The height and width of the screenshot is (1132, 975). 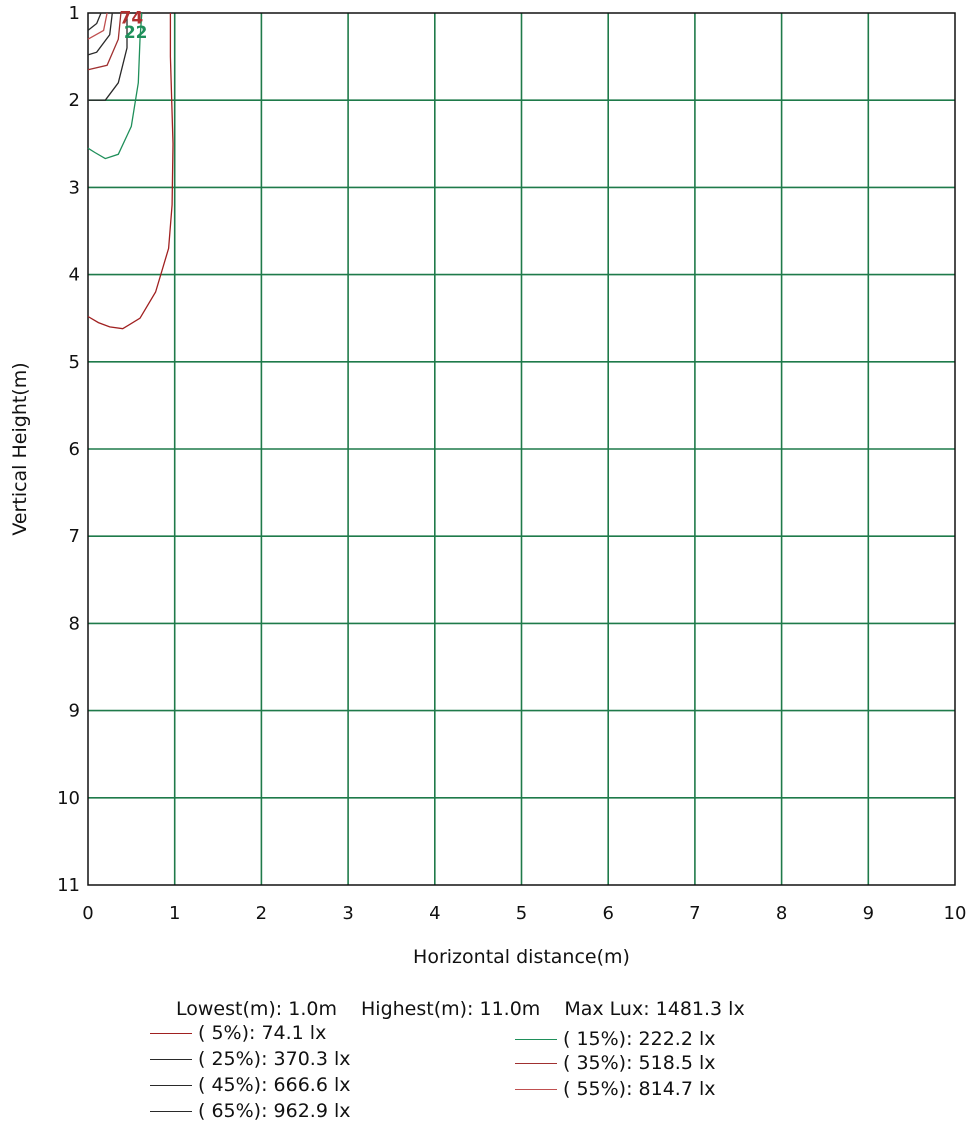 I want to click on legend-item-15: ( 15%): 222.2 lx, so click(x=615, y=1039).